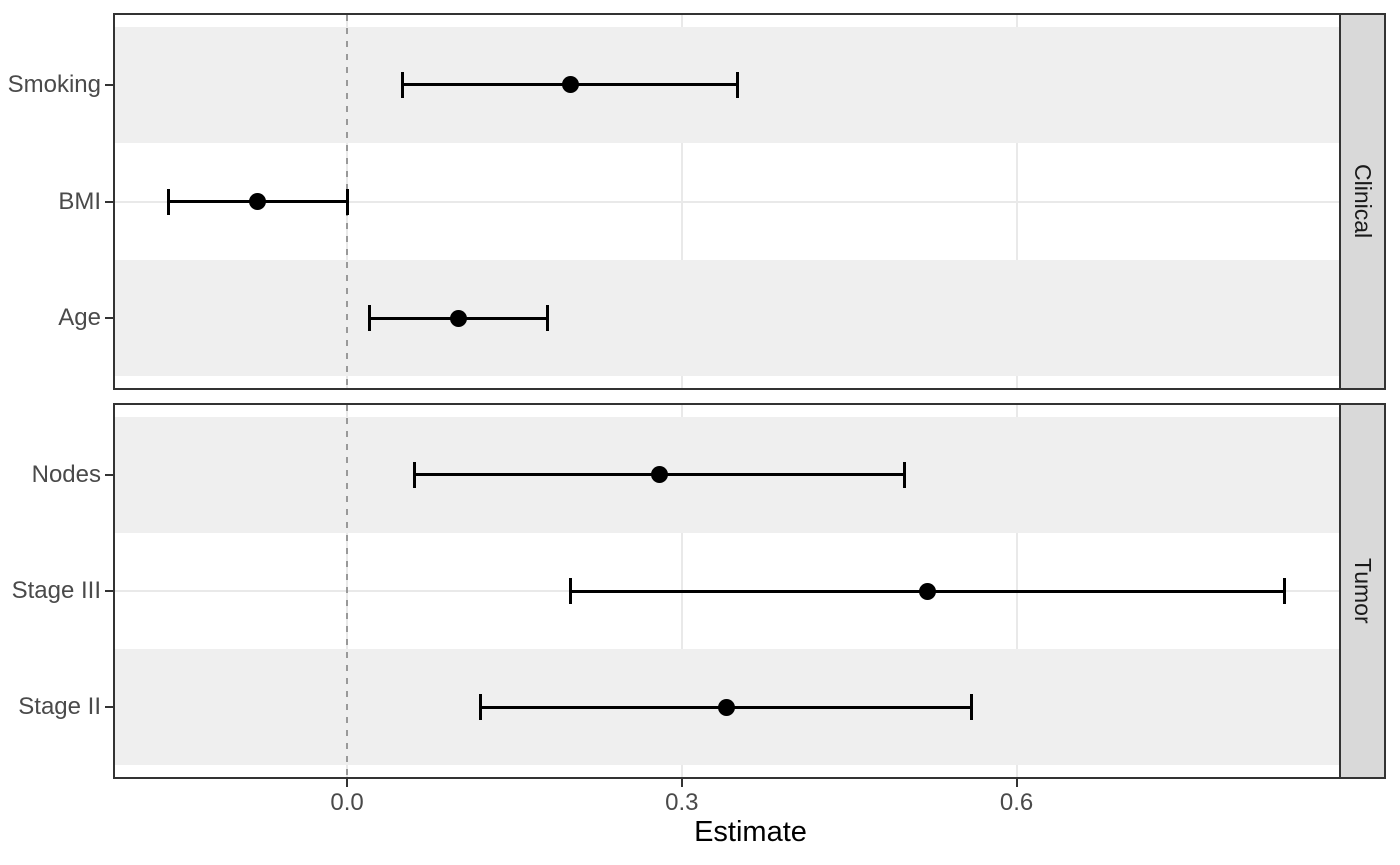 The width and height of the screenshot is (1400, 865). I want to click on zero-reference-line, so click(347, 591).